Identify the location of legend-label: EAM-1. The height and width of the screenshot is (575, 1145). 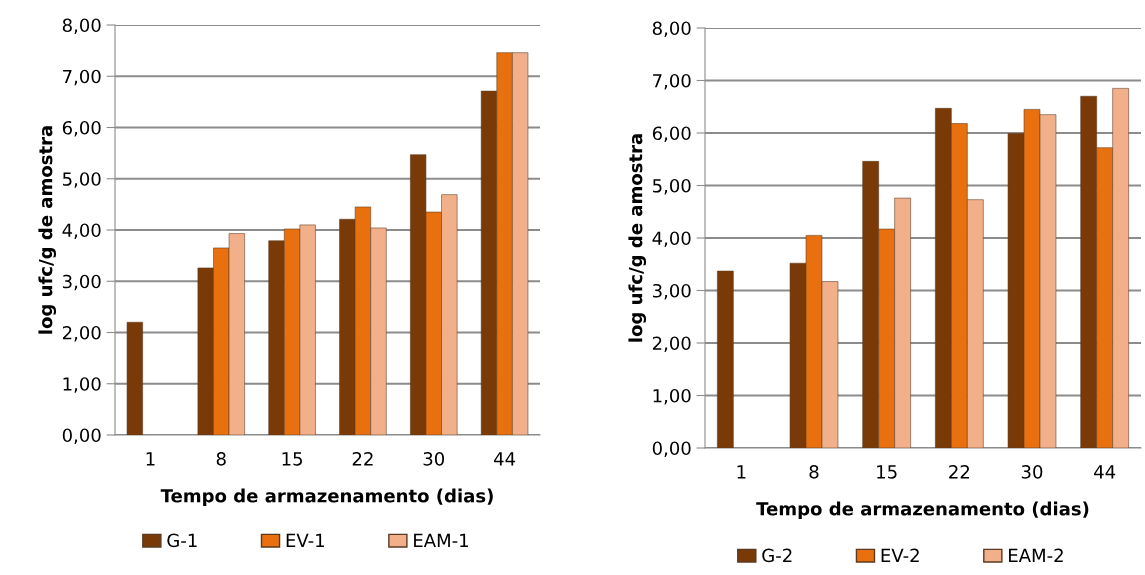
(441, 540).